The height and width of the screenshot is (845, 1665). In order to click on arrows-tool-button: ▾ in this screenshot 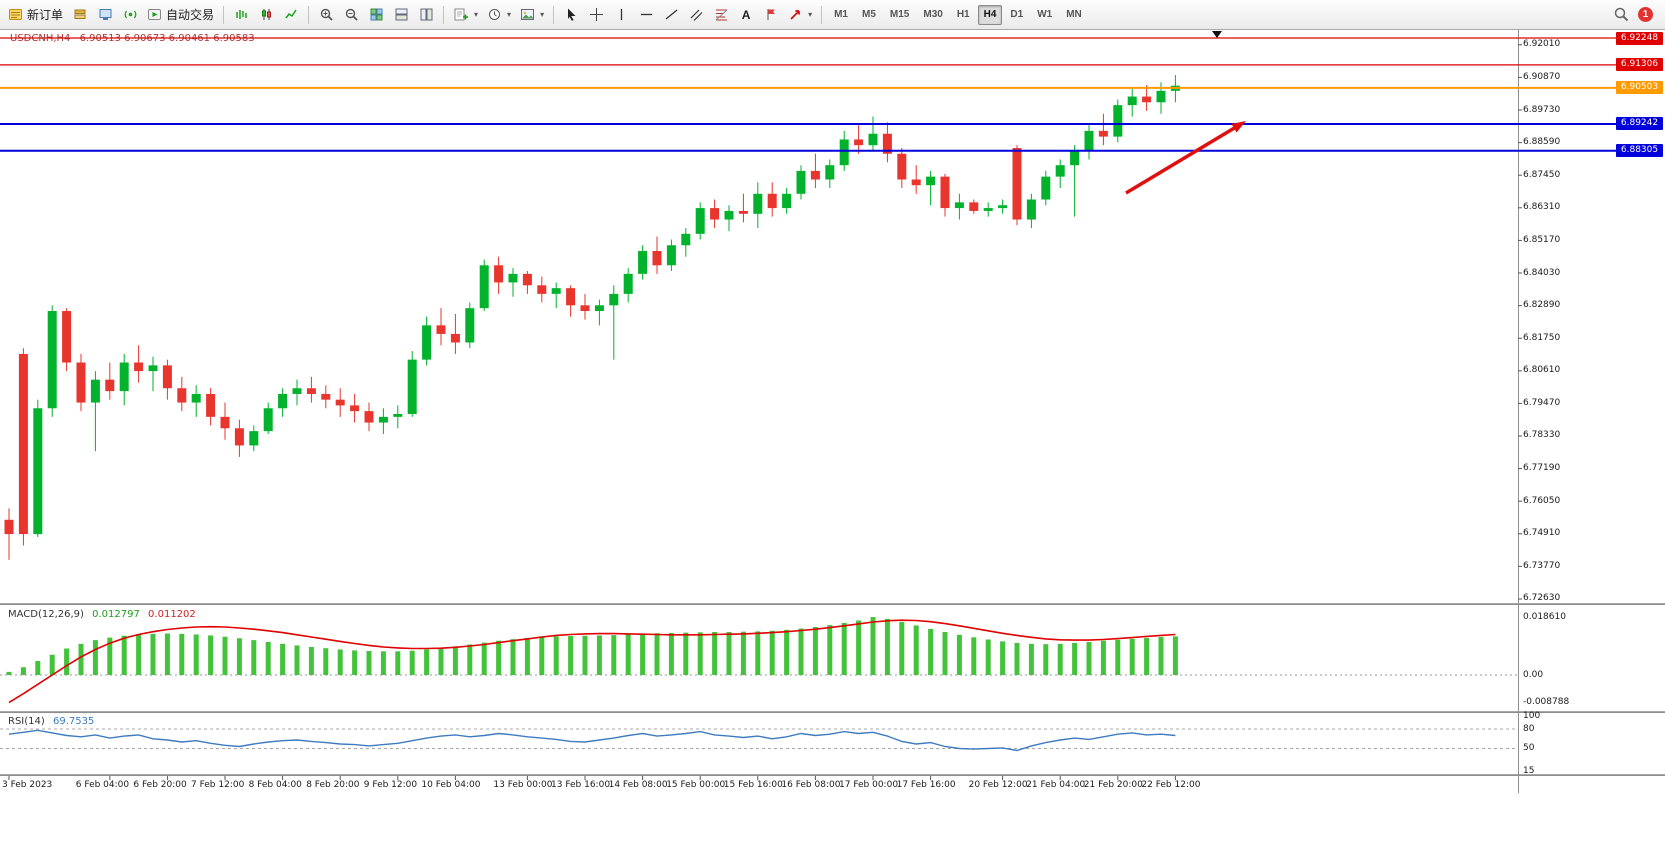, I will do `click(800, 15)`.